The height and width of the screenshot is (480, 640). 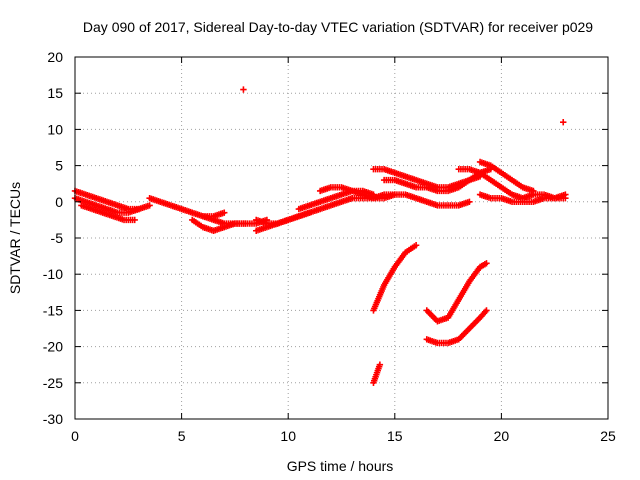 I want to click on y-tick-label: -15, so click(x=53, y=310).